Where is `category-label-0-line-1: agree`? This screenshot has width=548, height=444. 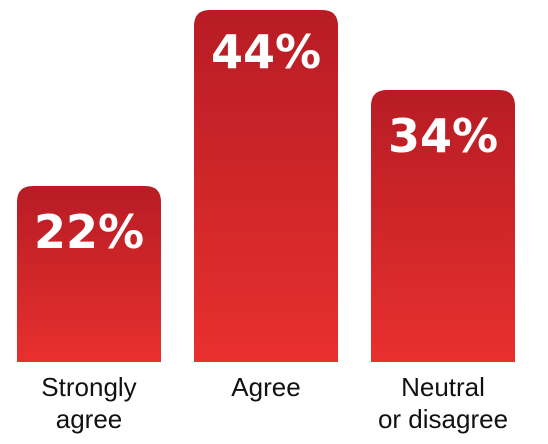 category-label-0-line-1: agree is located at coordinates (89, 419).